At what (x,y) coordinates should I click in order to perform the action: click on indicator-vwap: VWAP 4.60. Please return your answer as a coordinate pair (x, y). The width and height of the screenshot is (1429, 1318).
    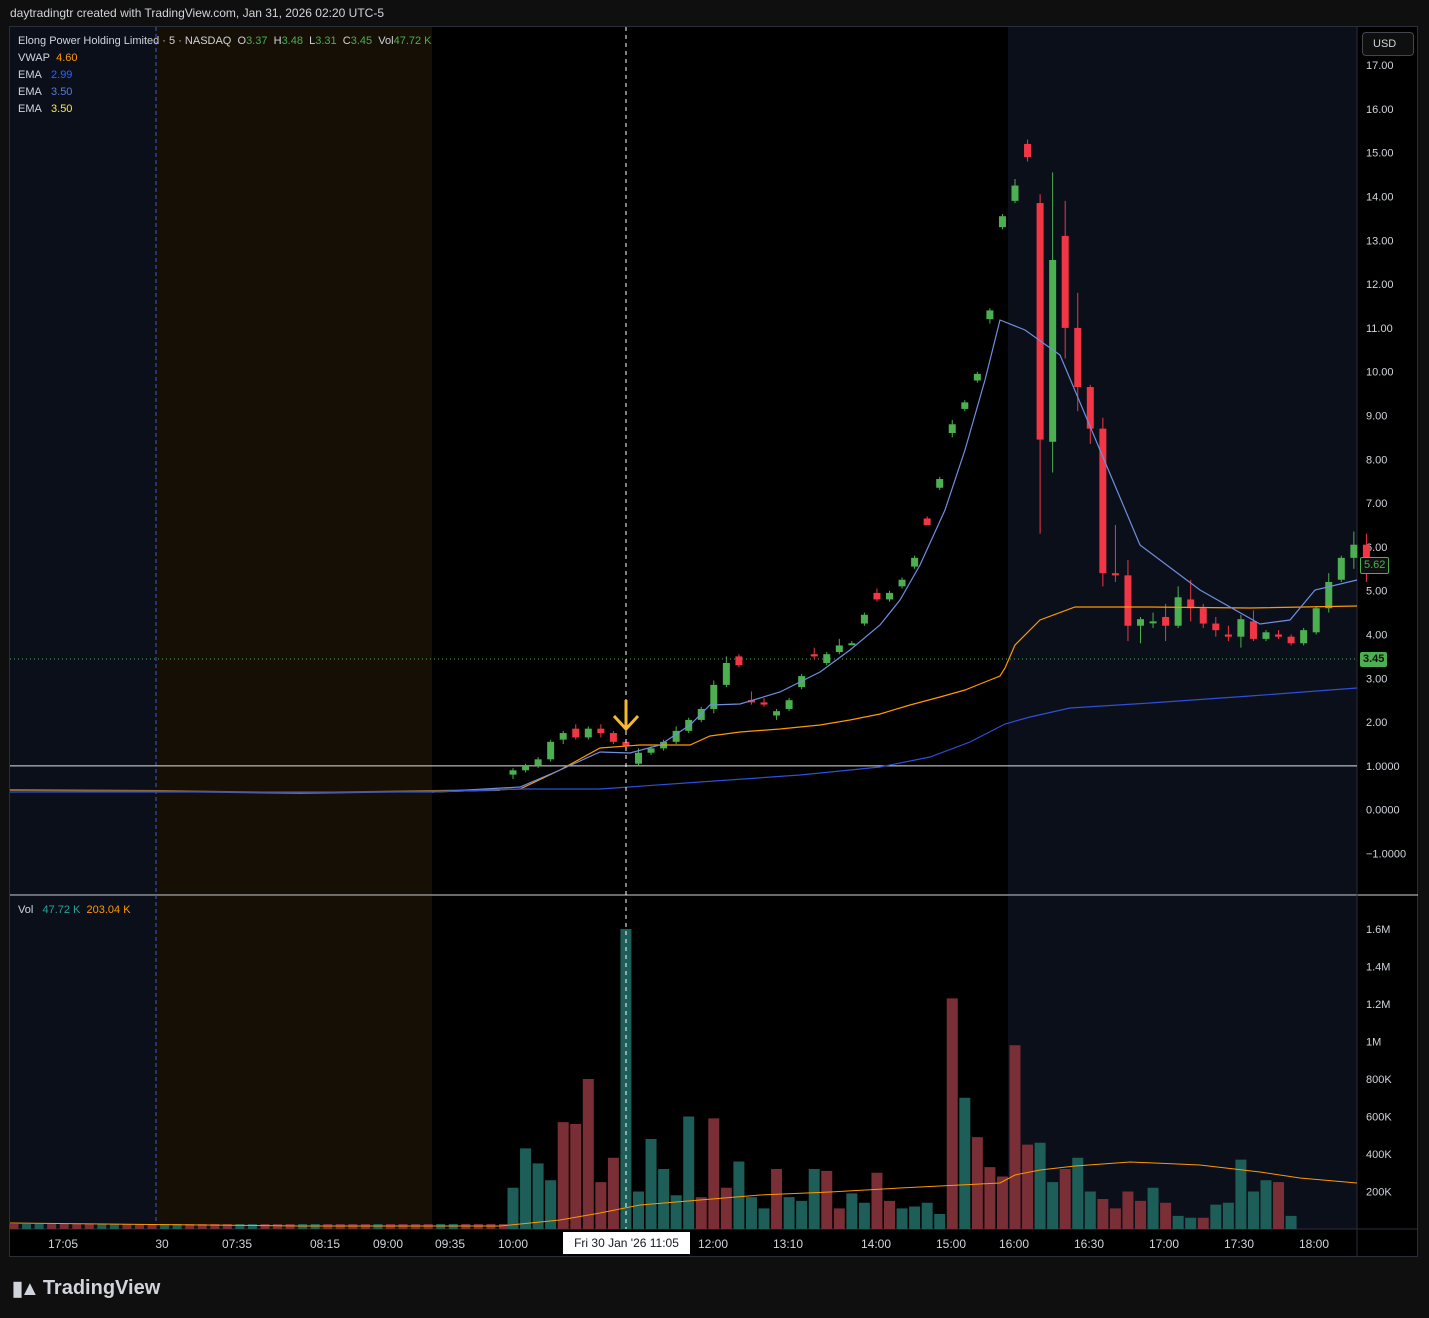
    Looking at the image, I should click on (225, 58).